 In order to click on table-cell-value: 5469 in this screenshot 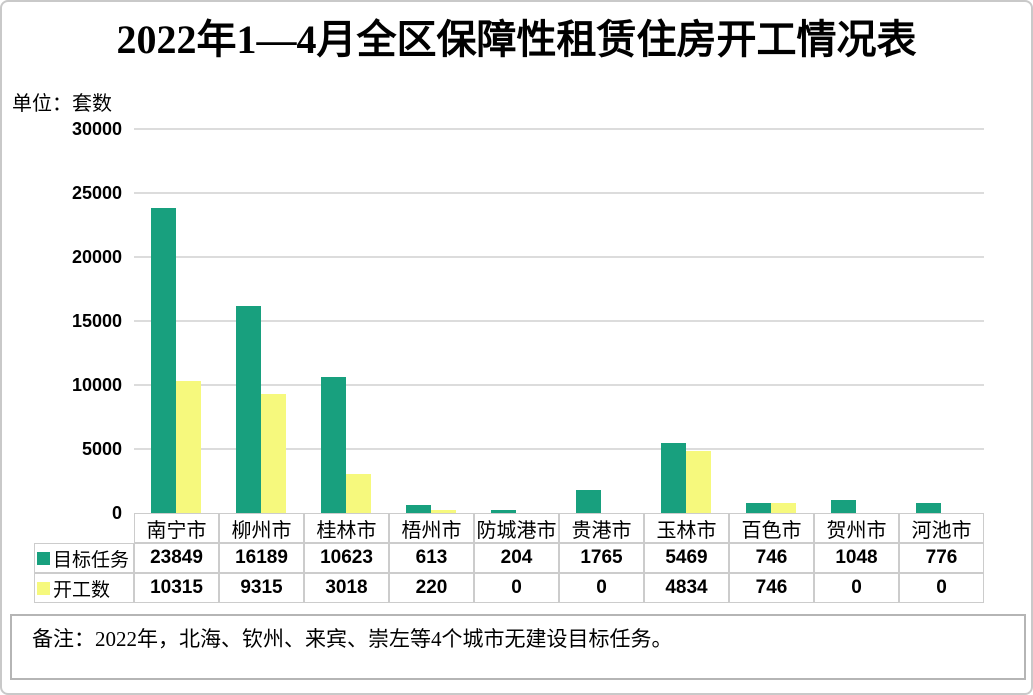, I will do `click(686, 558)`.